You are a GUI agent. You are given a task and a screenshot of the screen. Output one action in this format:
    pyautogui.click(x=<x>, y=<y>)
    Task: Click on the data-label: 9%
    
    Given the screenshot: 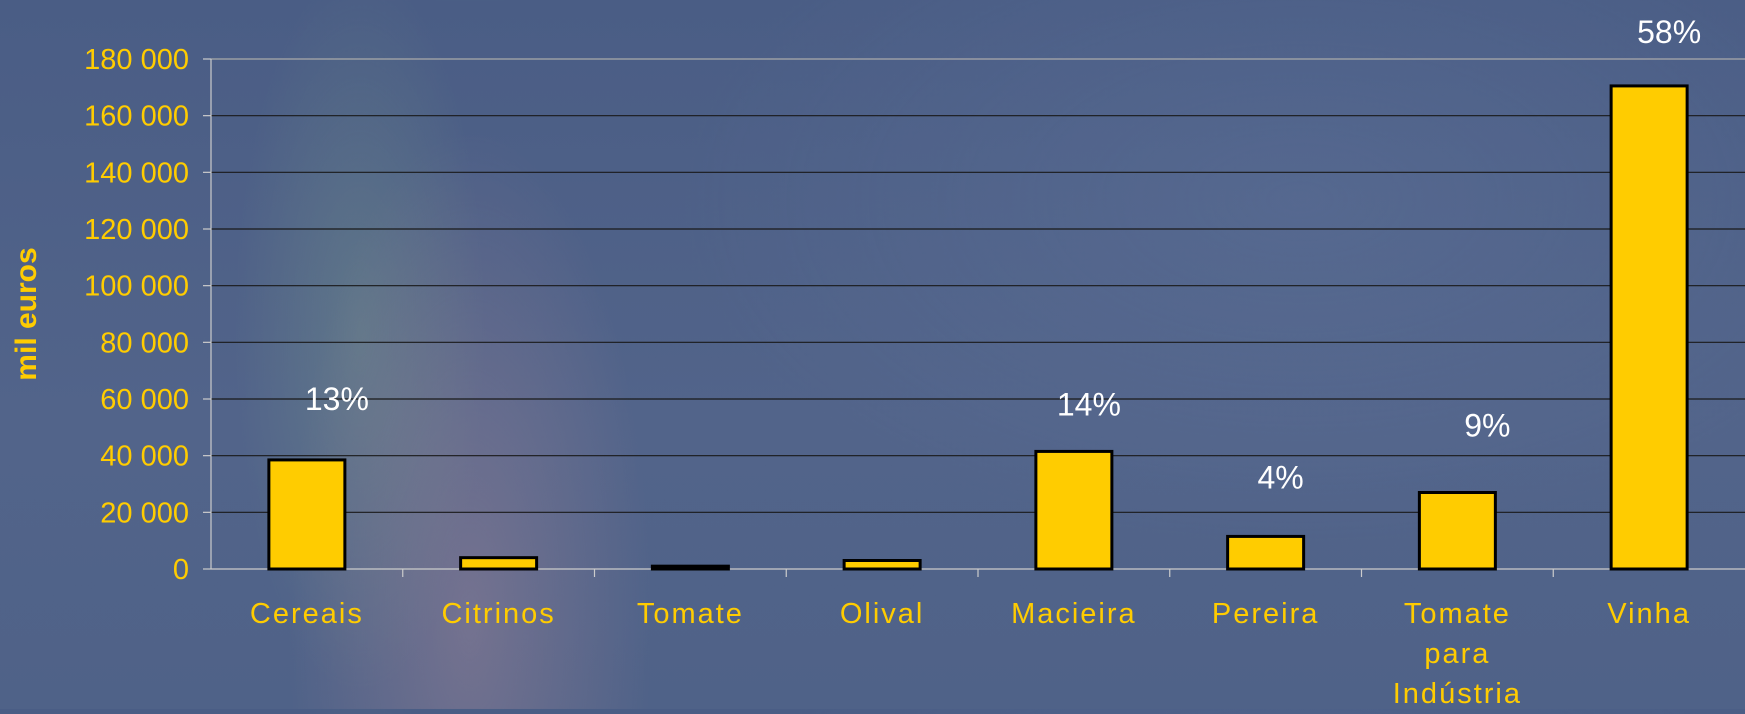 What is the action you would take?
    pyautogui.click(x=1487, y=426)
    